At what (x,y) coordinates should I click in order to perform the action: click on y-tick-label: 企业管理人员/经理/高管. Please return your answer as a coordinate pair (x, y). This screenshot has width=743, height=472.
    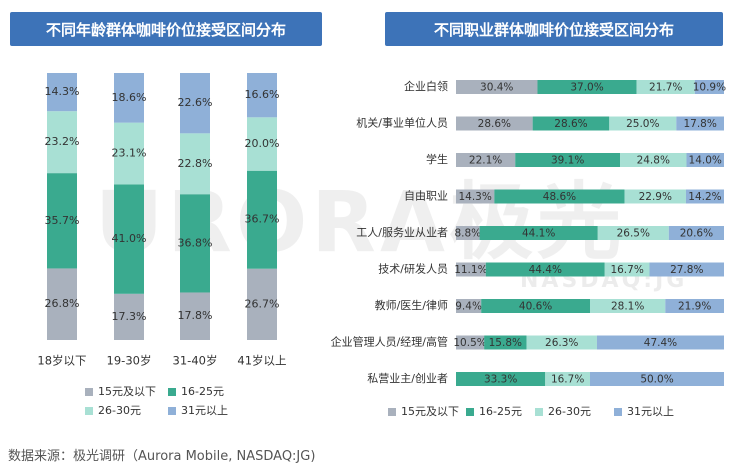
    Looking at the image, I should click on (389, 342).